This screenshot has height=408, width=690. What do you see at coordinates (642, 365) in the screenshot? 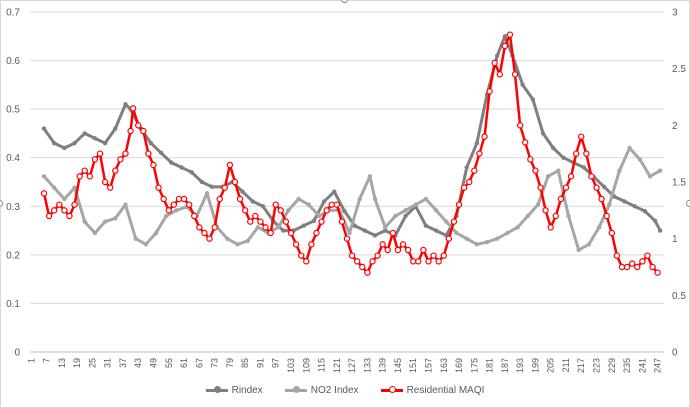
I see `x-tick-label: 241` at bounding box center [642, 365].